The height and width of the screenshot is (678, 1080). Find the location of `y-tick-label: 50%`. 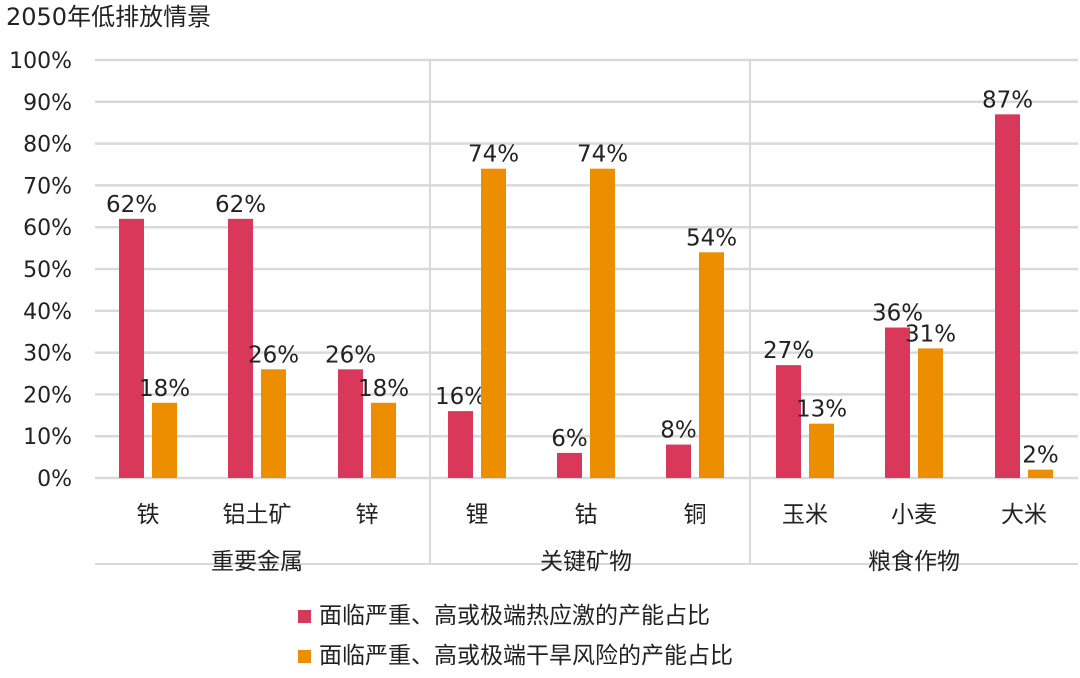

y-tick-label: 50% is located at coordinates (47, 270).